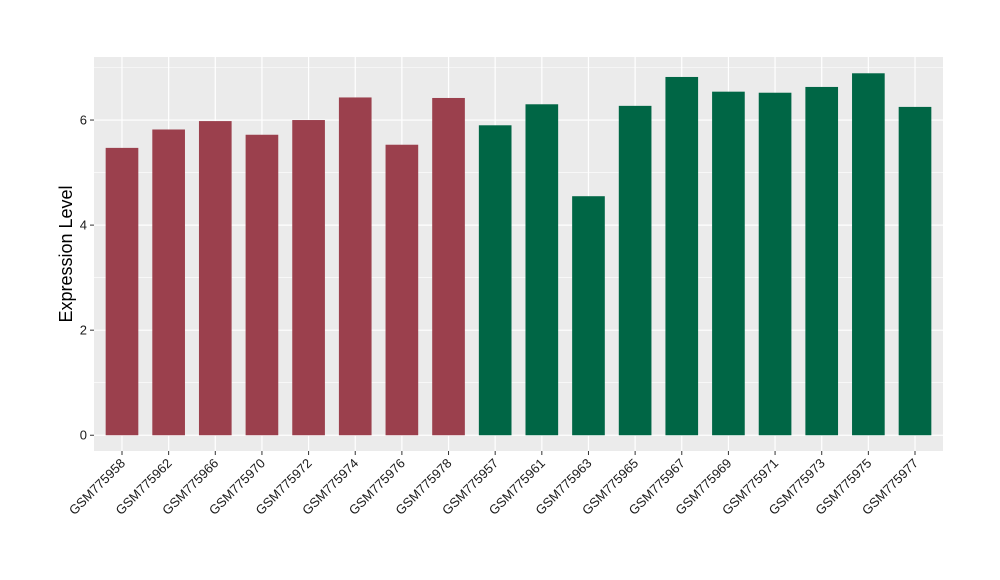 Image resolution: width=1000 pixels, height=580 pixels. What do you see at coordinates (682, 256) in the screenshot?
I see `bar-GSM775967` at bounding box center [682, 256].